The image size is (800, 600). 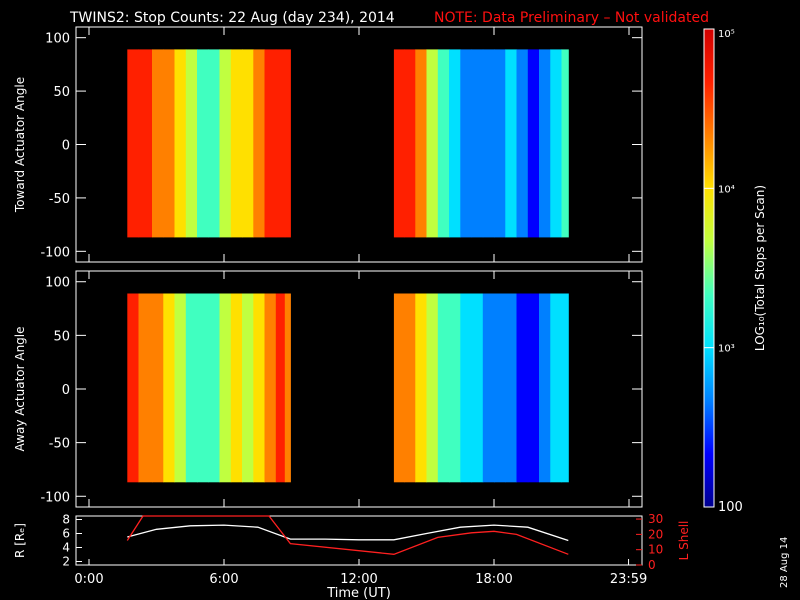 I want to click on colorbar-bar, so click(x=709, y=268).